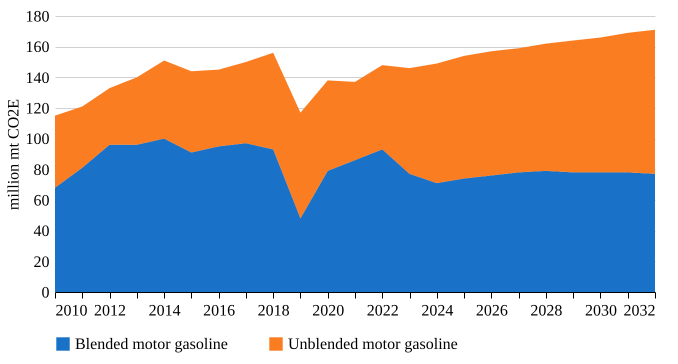 Image resolution: width=678 pixels, height=364 pixels. Describe the element at coordinates (382, 311) in the screenshot. I see `x-tick-label: 2022` at that location.